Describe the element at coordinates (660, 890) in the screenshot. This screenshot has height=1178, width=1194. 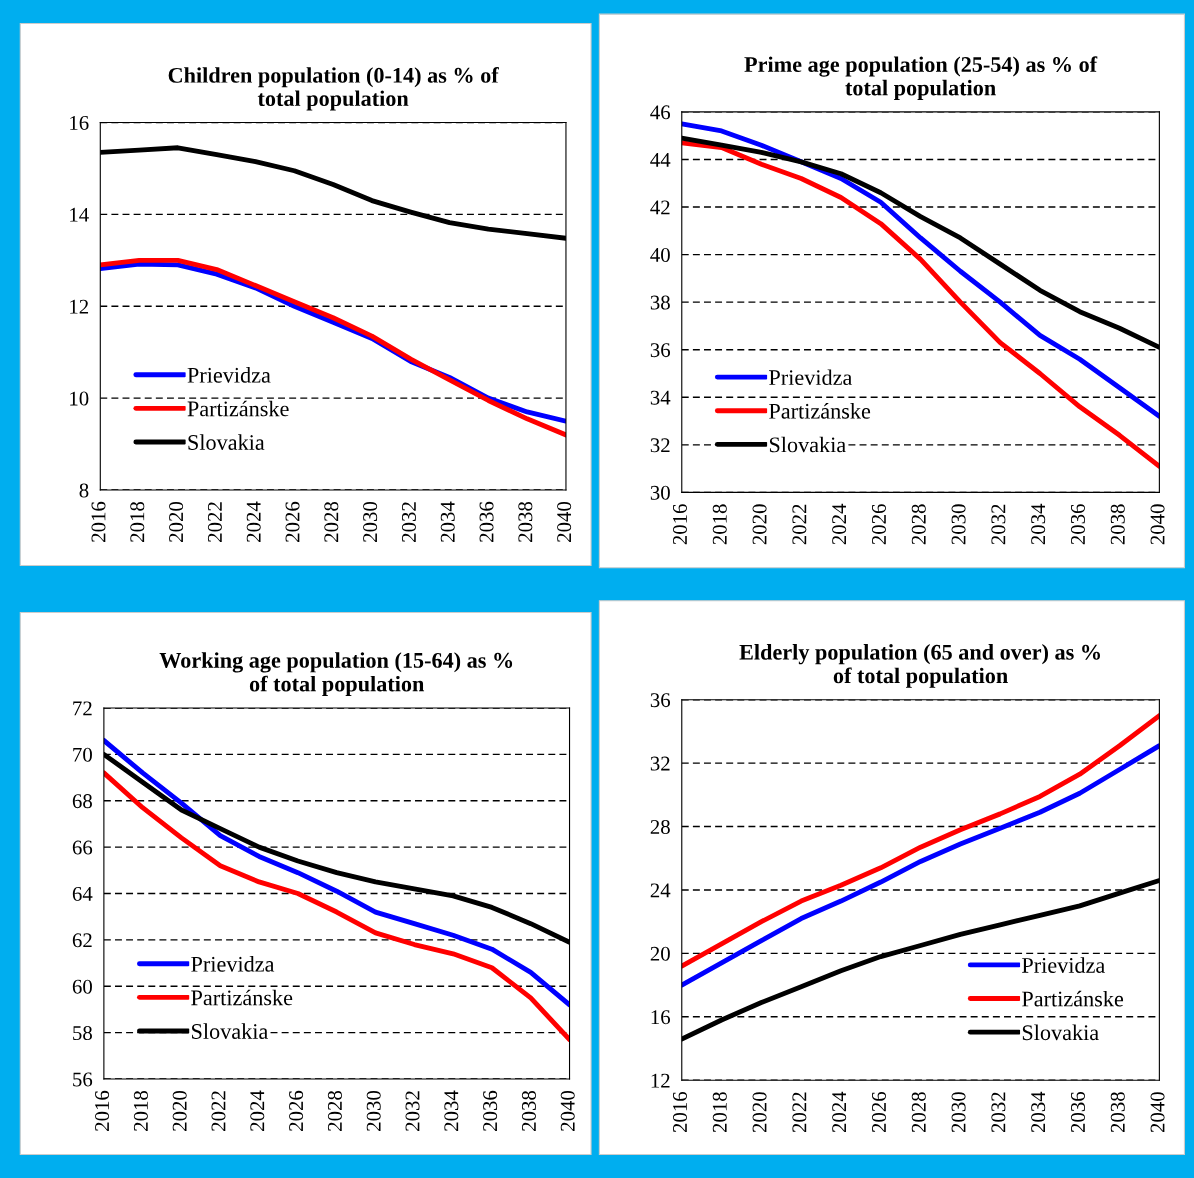
I see `y-tick-label: 24` at that location.